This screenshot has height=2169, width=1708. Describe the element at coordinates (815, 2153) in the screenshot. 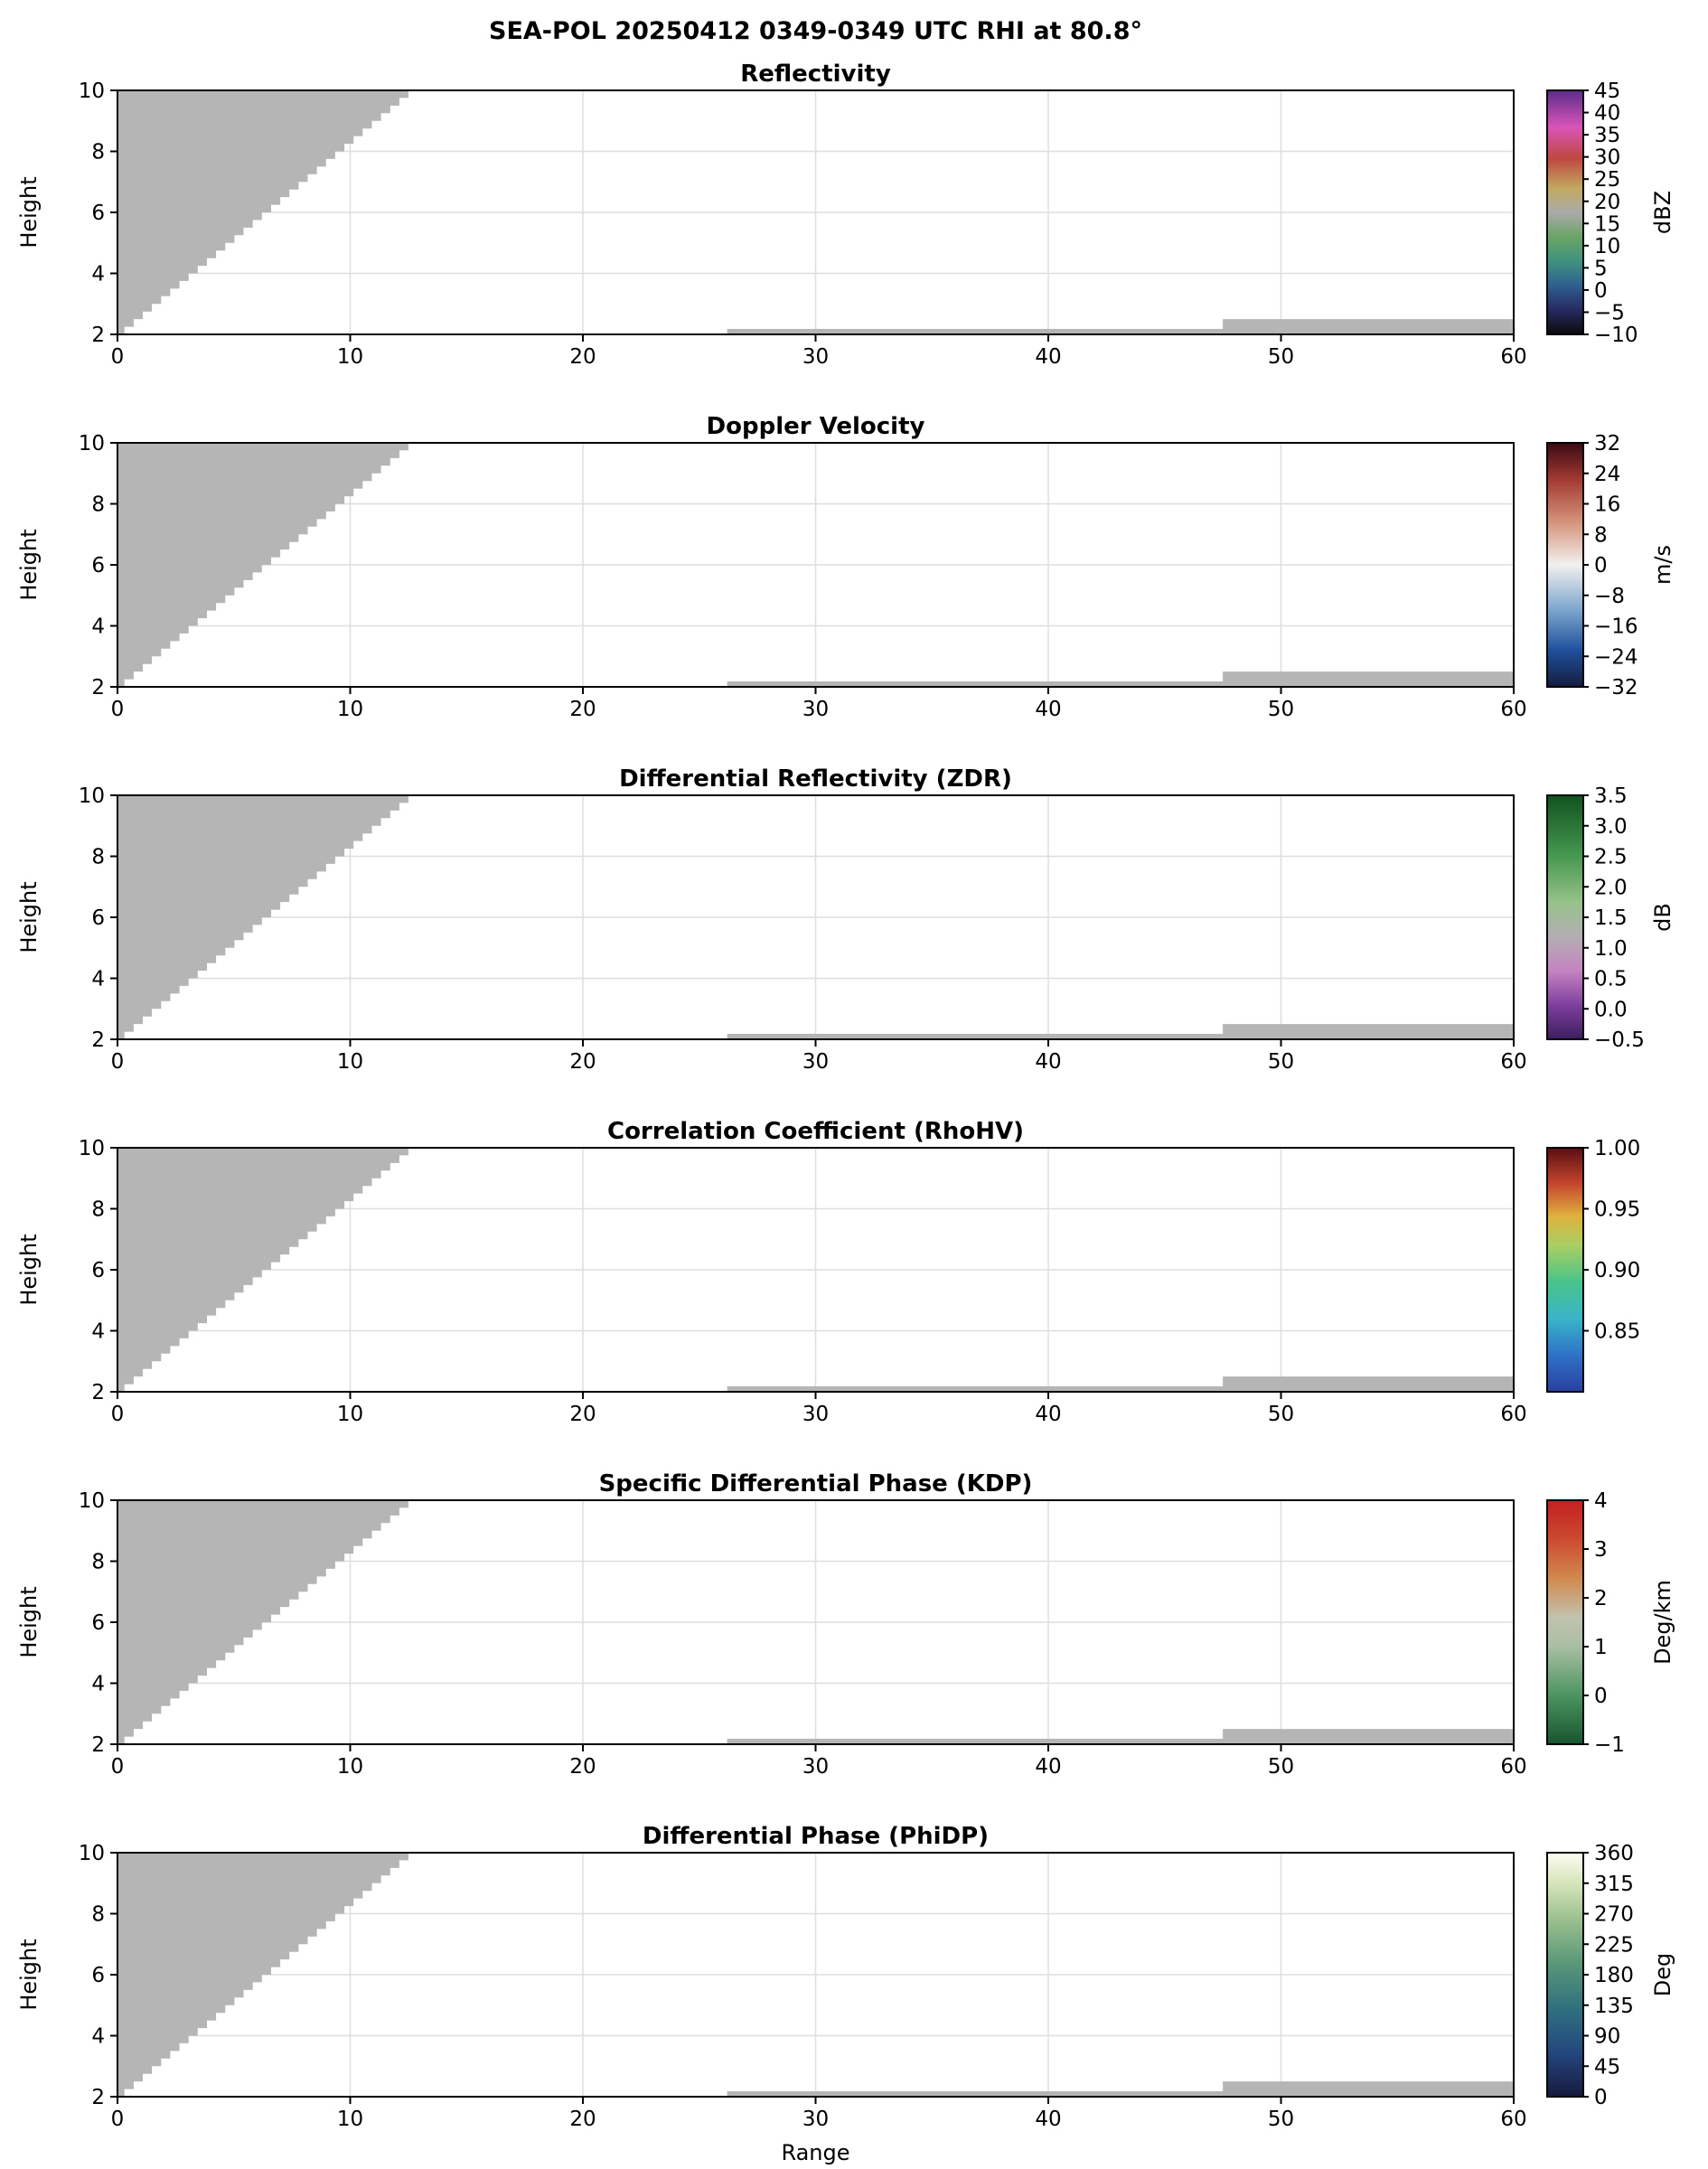

I see `x-axis-label: Range` at that location.